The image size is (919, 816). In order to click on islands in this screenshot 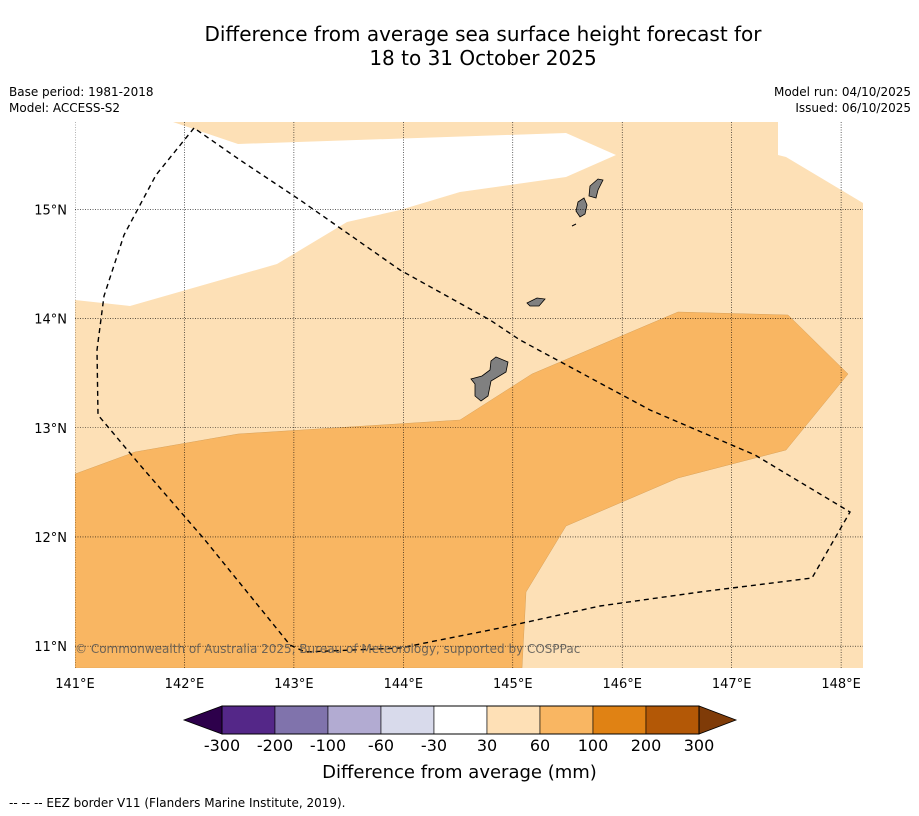, I will do `click(537, 290)`.